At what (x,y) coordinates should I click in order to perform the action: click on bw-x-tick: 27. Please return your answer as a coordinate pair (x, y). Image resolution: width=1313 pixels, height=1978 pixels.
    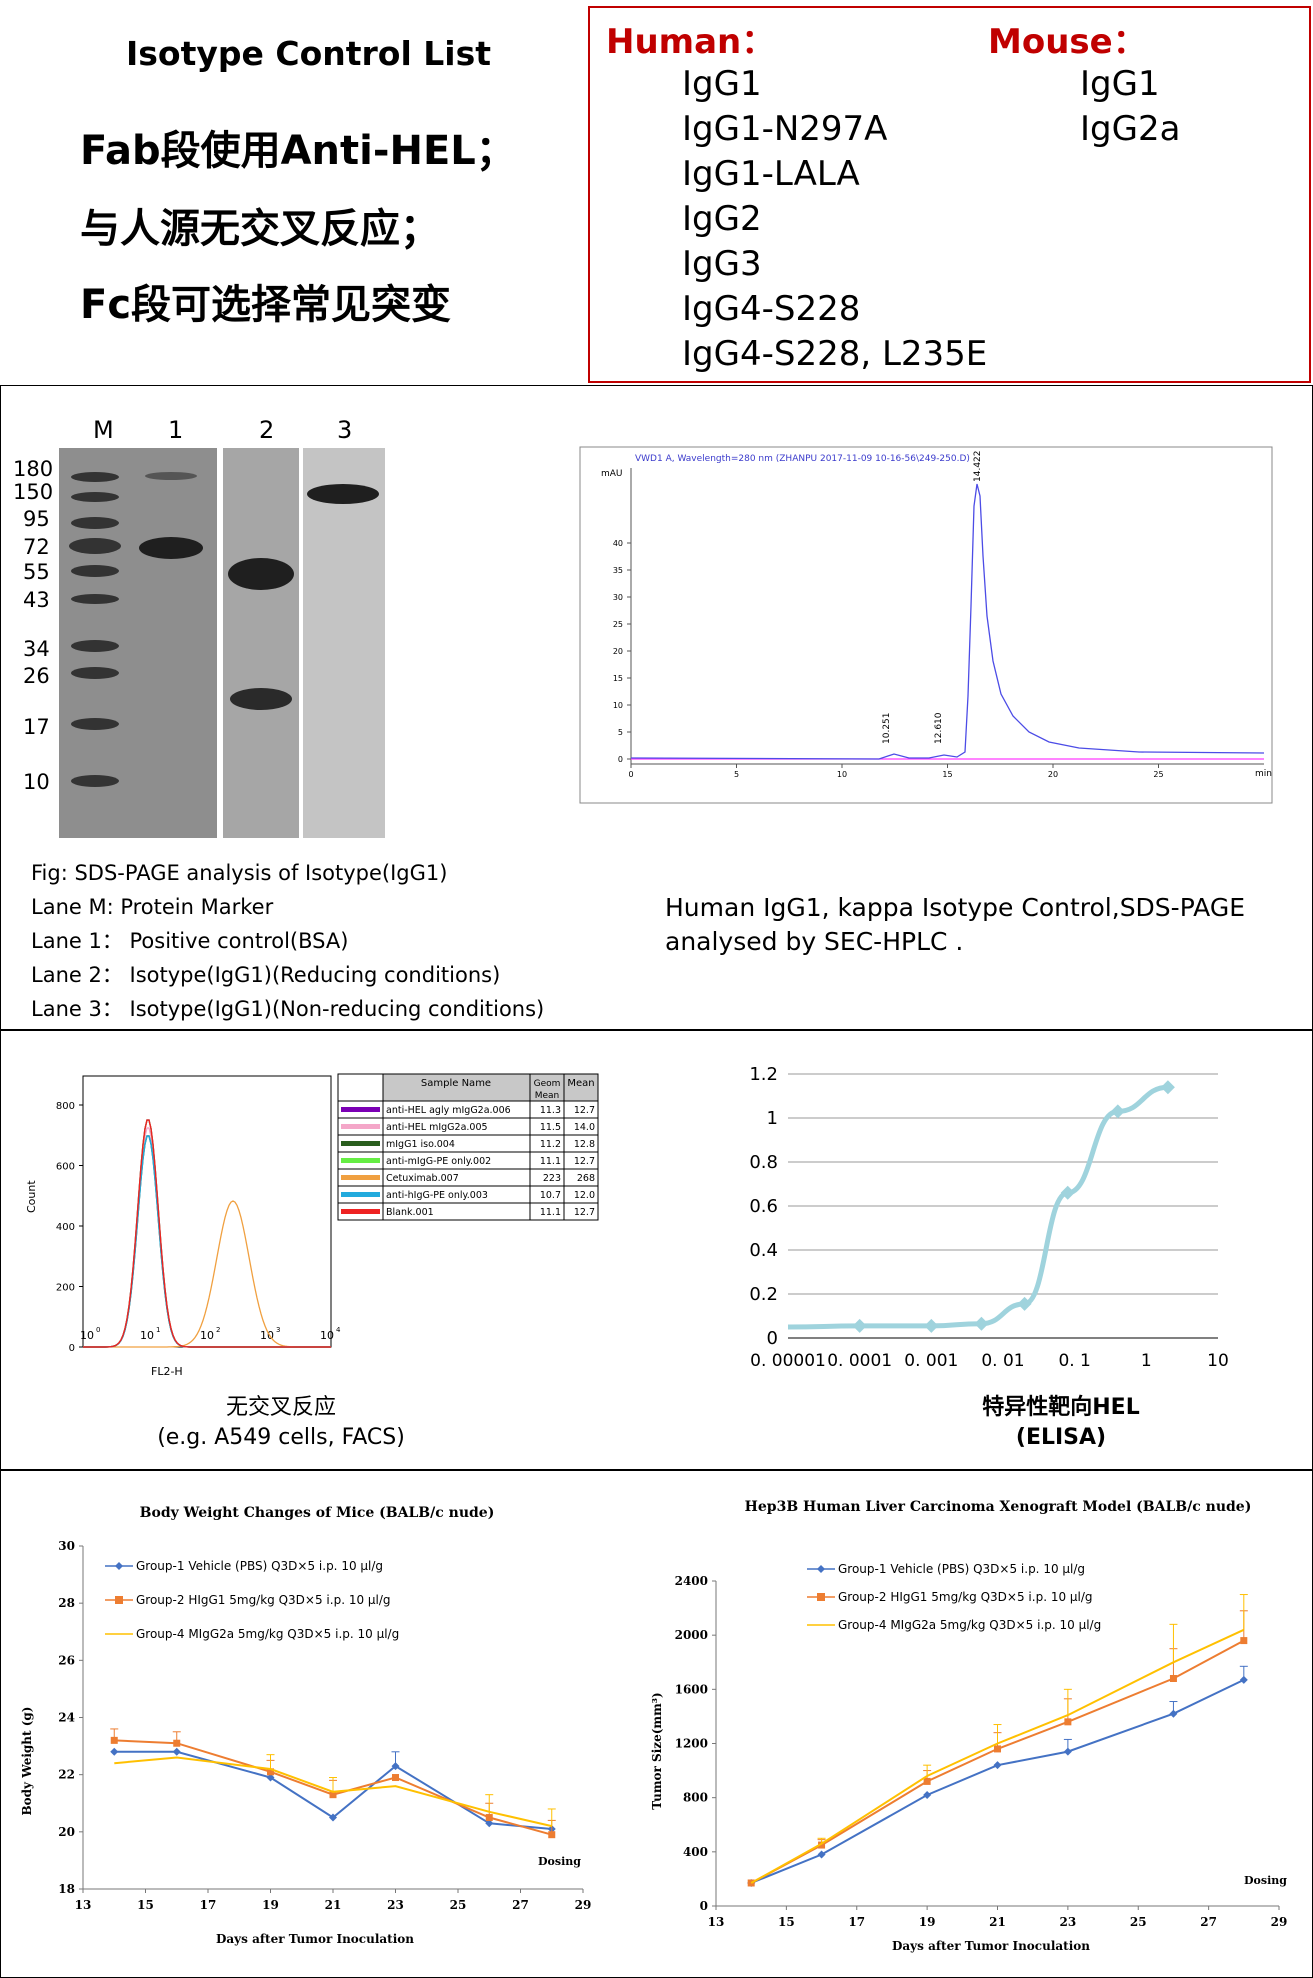
    Looking at the image, I should click on (520, 1905).